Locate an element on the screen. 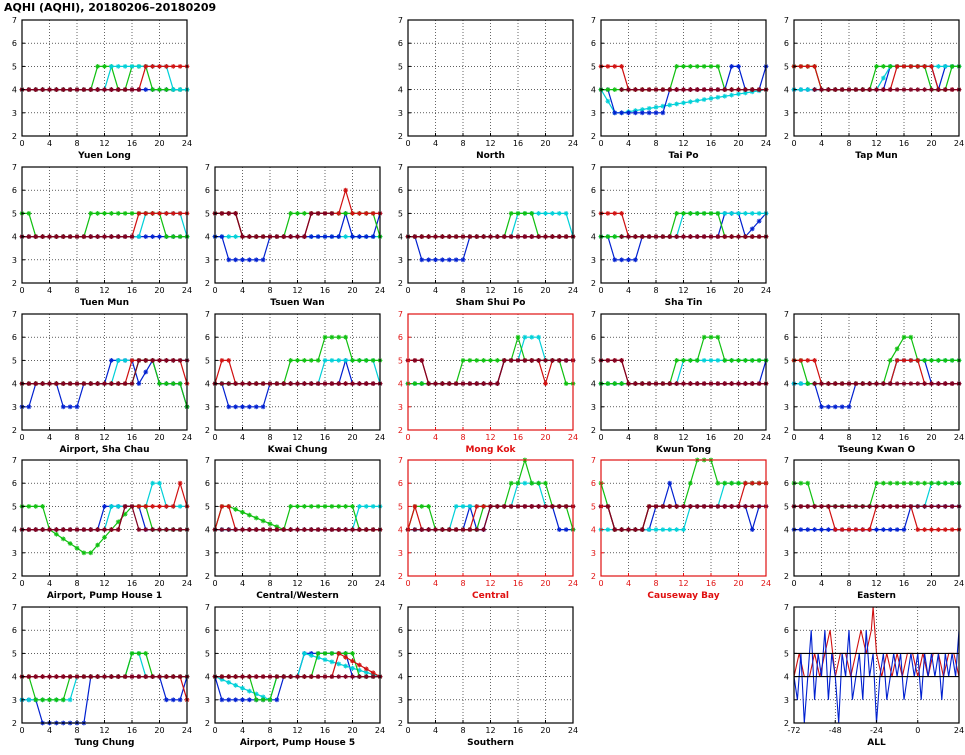 Image resolution: width=965 pixels, height=755 pixels. tick-label-y: 5 is located at coordinates (400, 66).